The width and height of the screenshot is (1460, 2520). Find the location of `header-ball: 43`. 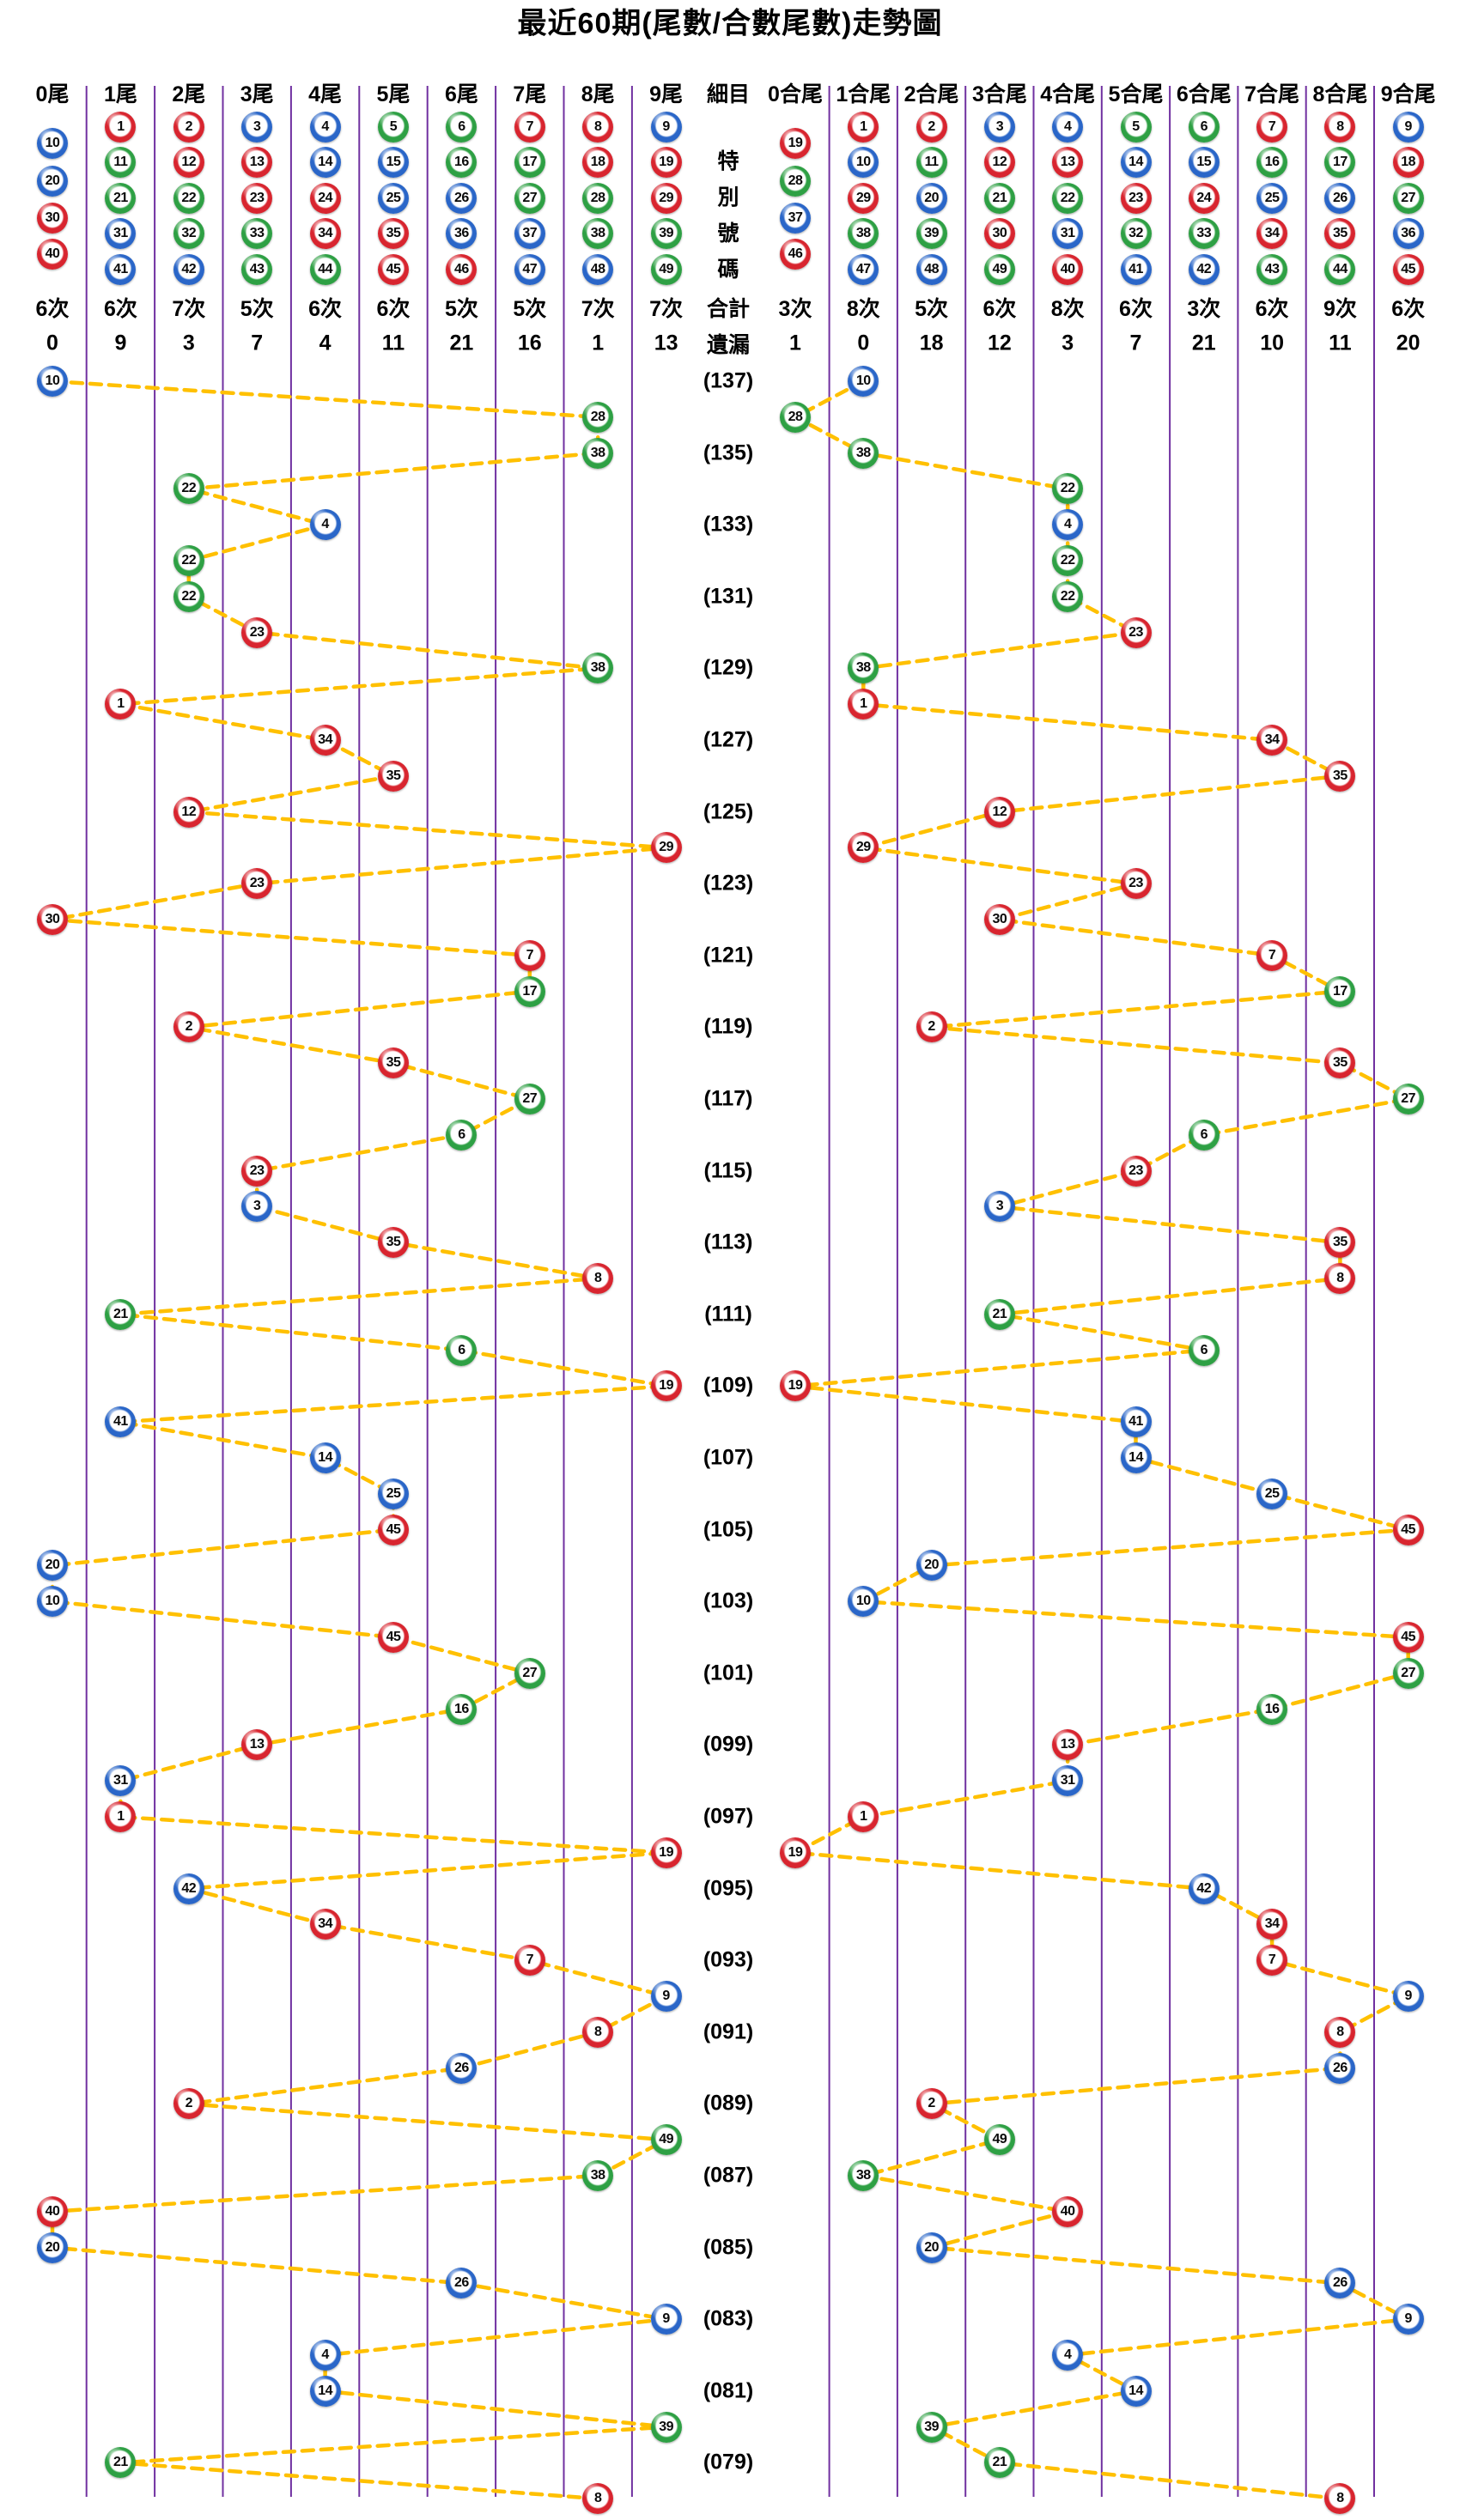

header-ball: 43 is located at coordinates (257, 269).